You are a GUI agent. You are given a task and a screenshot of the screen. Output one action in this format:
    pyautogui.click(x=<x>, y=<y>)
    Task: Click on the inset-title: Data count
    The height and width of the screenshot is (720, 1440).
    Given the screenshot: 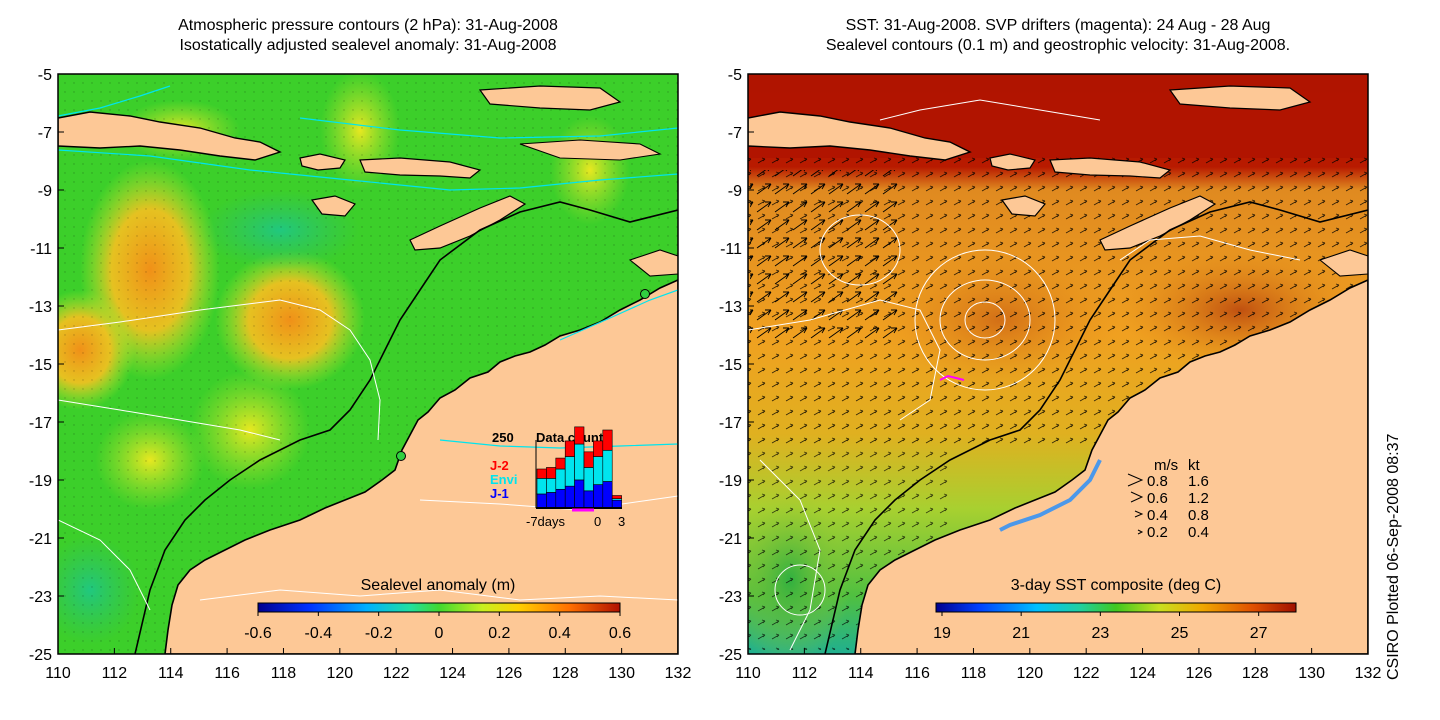 What is the action you would take?
    pyautogui.click(x=570, y=437)
    